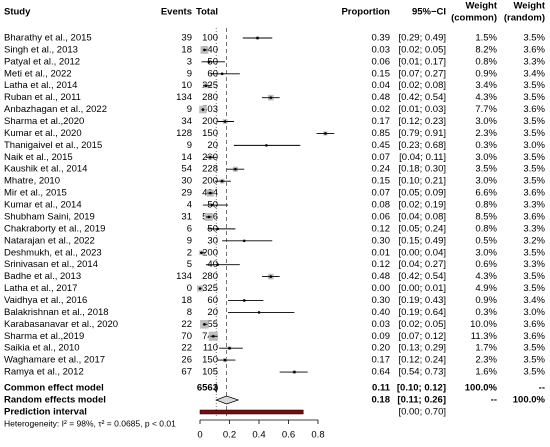 The width and height of the screenshot is (550, 447). What do you see at coordinates (381, 38) in the screenshot?
I see `proportion: 0.39` at bounding box center [381, 38].